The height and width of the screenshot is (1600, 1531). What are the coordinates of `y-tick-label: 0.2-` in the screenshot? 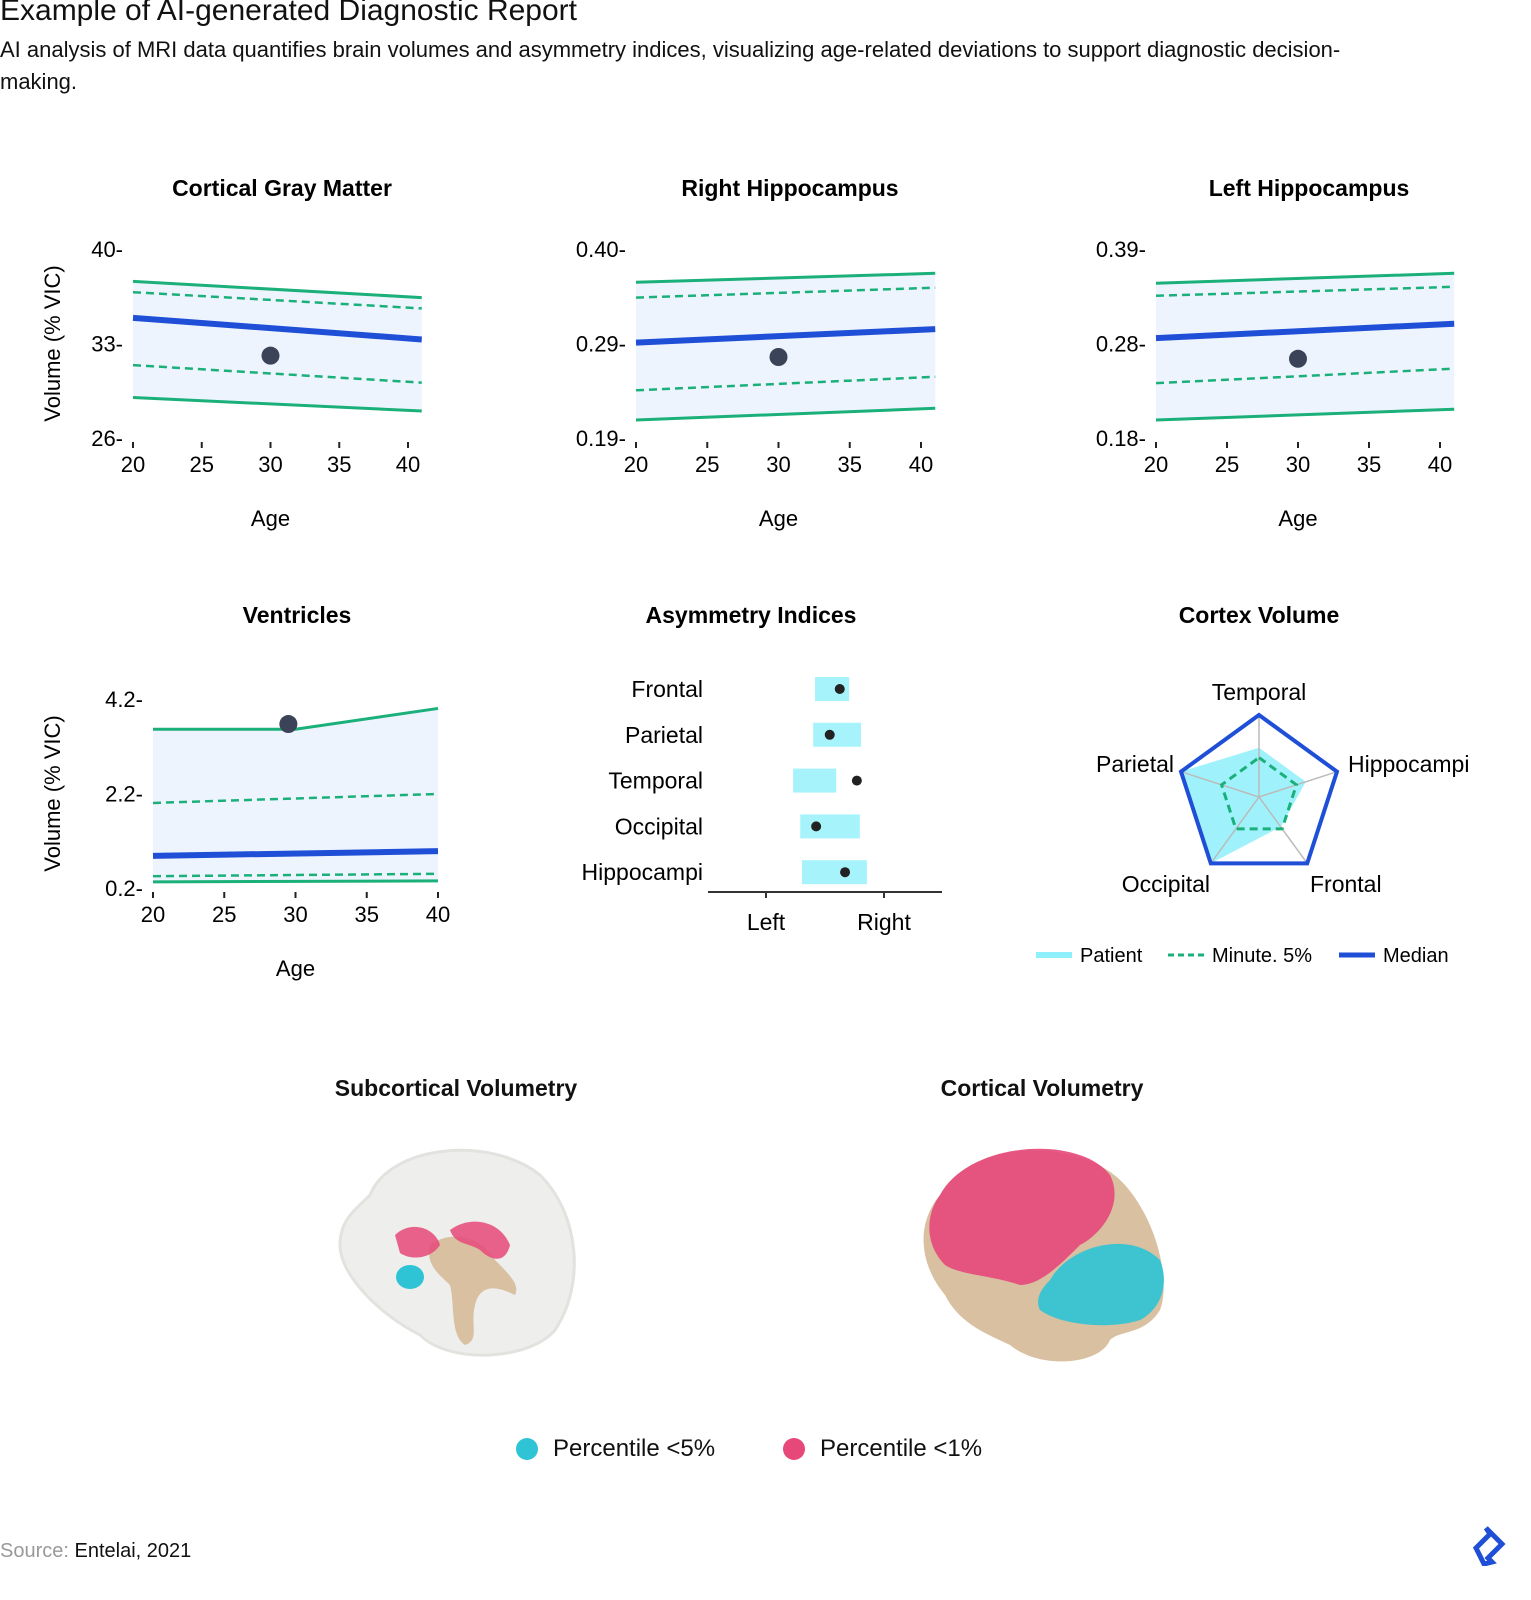 It's located at (124, 888).